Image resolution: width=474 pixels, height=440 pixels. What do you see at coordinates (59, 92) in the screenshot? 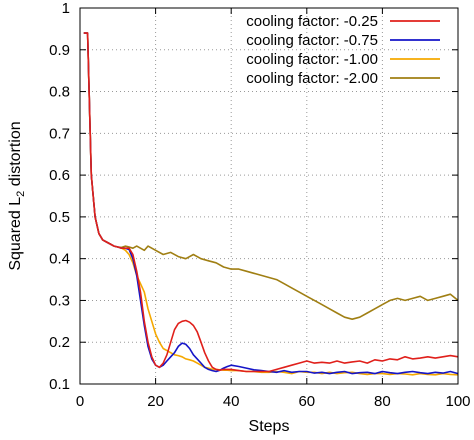
I see `y-tick-label: 0.8` at bounding box center [59, 92].